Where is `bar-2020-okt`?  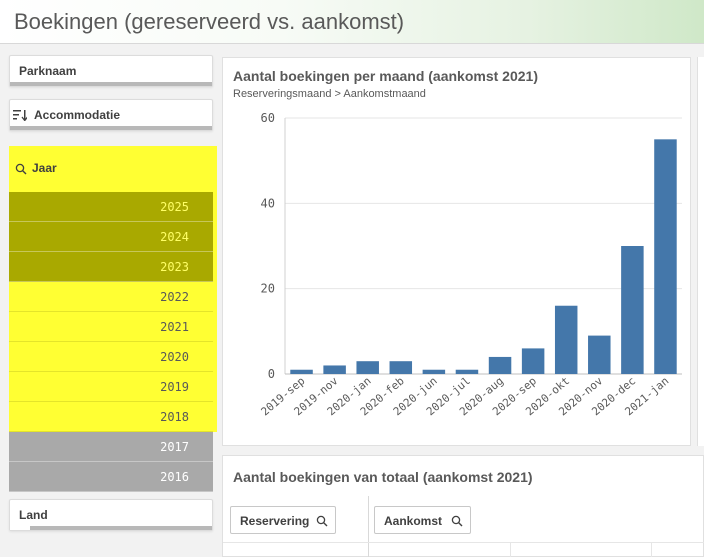
bar-2020-okt is located at coordinates (566, 339).